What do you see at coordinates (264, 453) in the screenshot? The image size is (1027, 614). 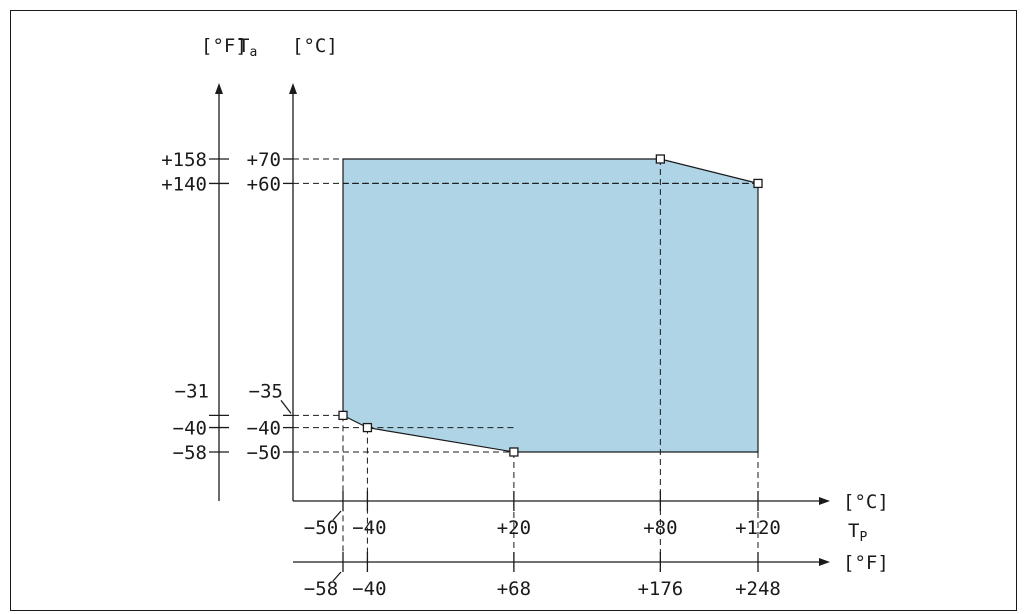 I see `y-tick-label-c: −50` at bounding box center [264, 453].